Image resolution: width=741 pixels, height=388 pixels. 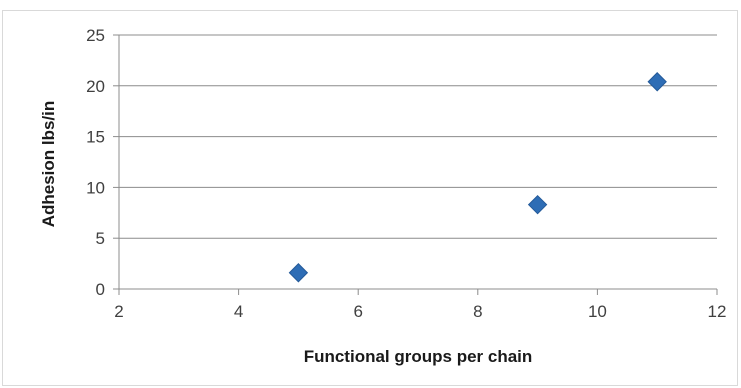 What do you see at coordinates (717, 311) in the screenshot?
I see `x-tick-label: 12` at bounding box center [717, 311].